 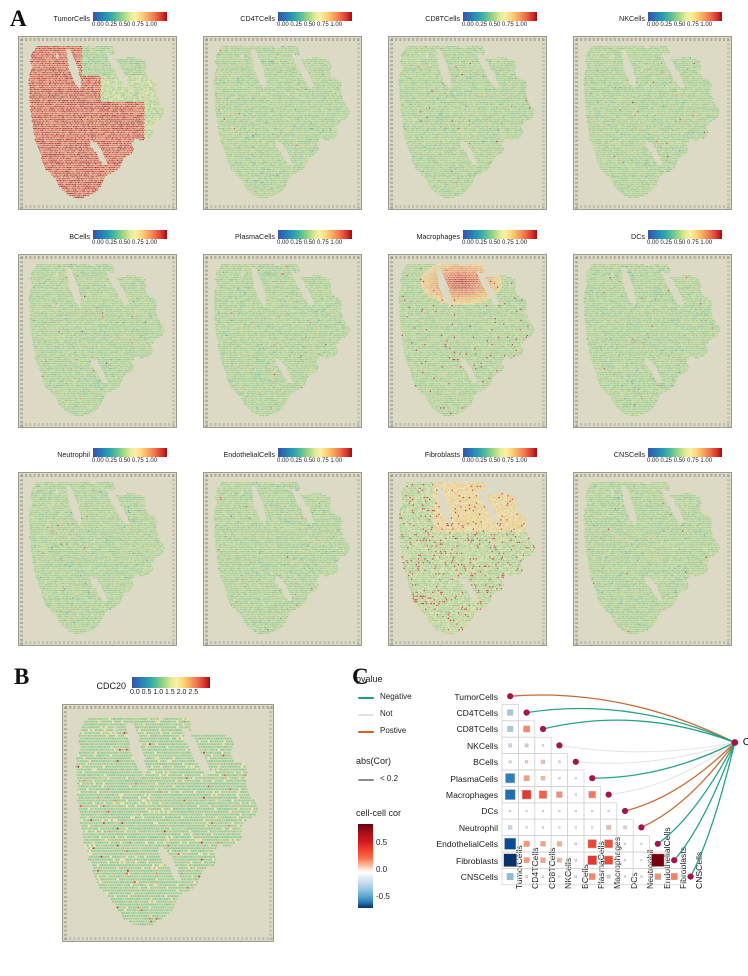 I want to click on spatial-map-title: PlasmaCells, so click(x=239, y=236).